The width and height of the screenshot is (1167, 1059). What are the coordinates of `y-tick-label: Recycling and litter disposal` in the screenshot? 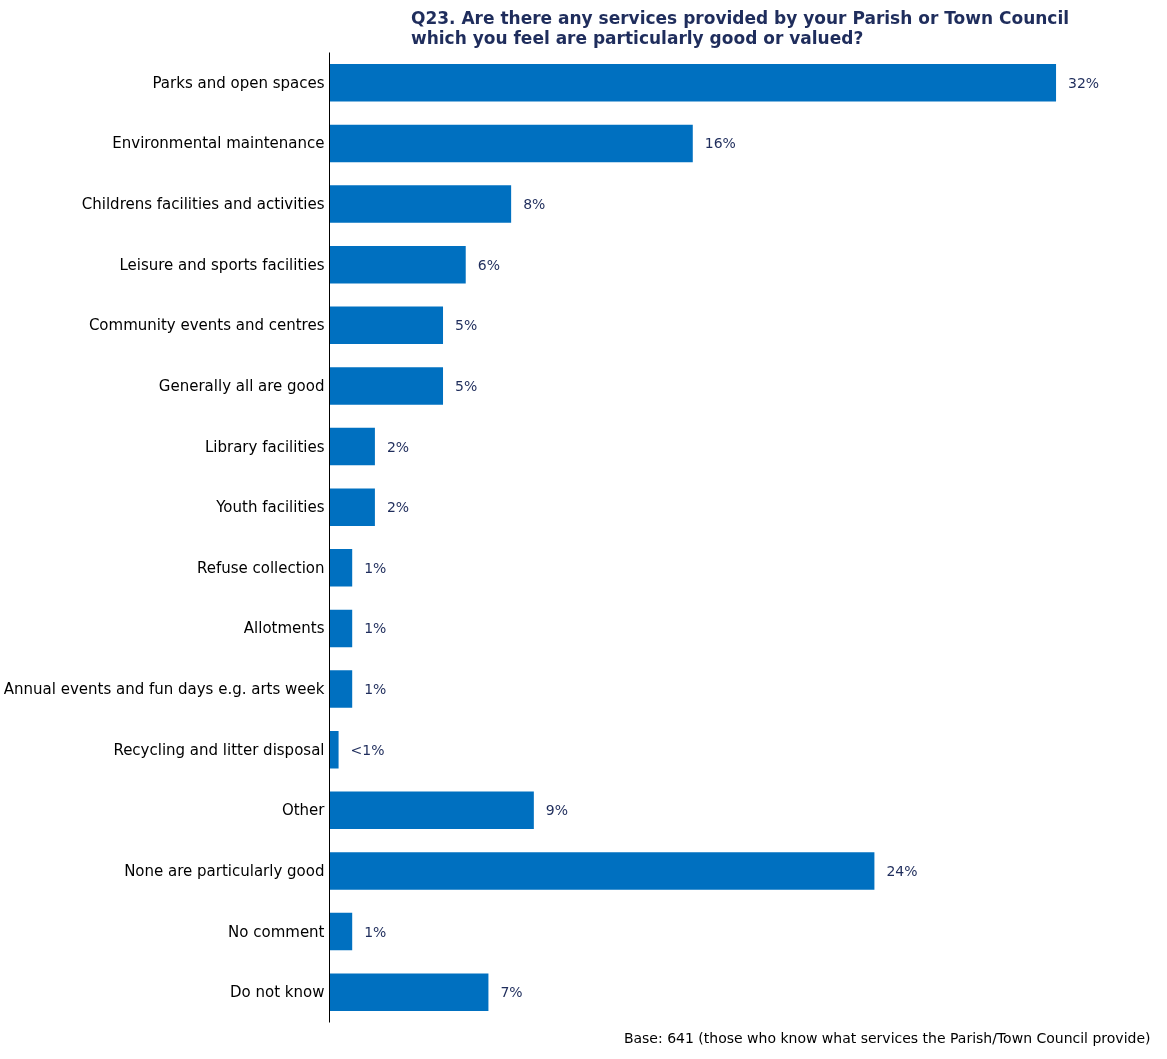 It's located at (219, 749).